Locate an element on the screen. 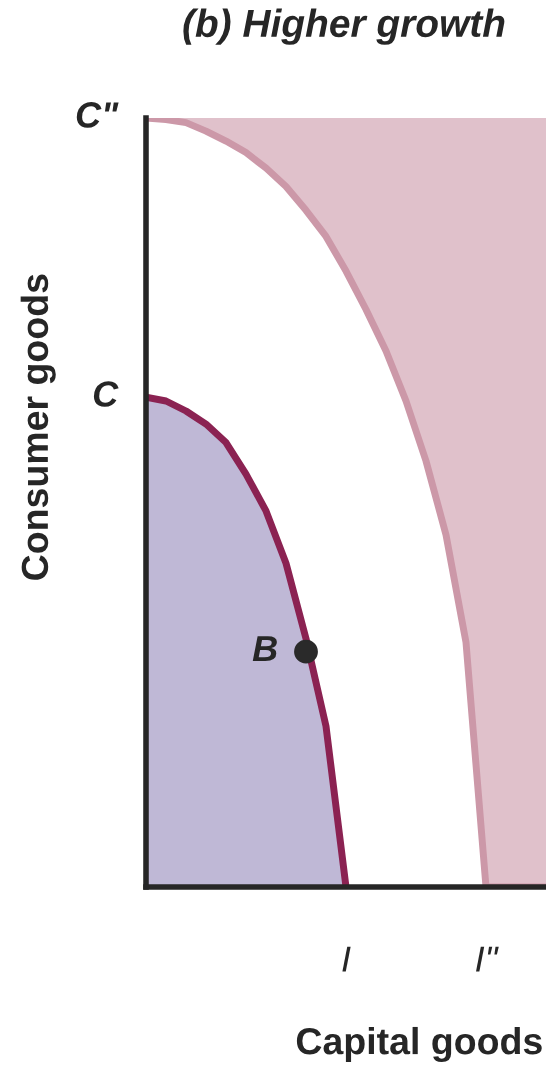 Image resolution: width=546 pixels, height=1068 pixels. x-axis-title: Capital goods is located at coordinates (419, 1044).